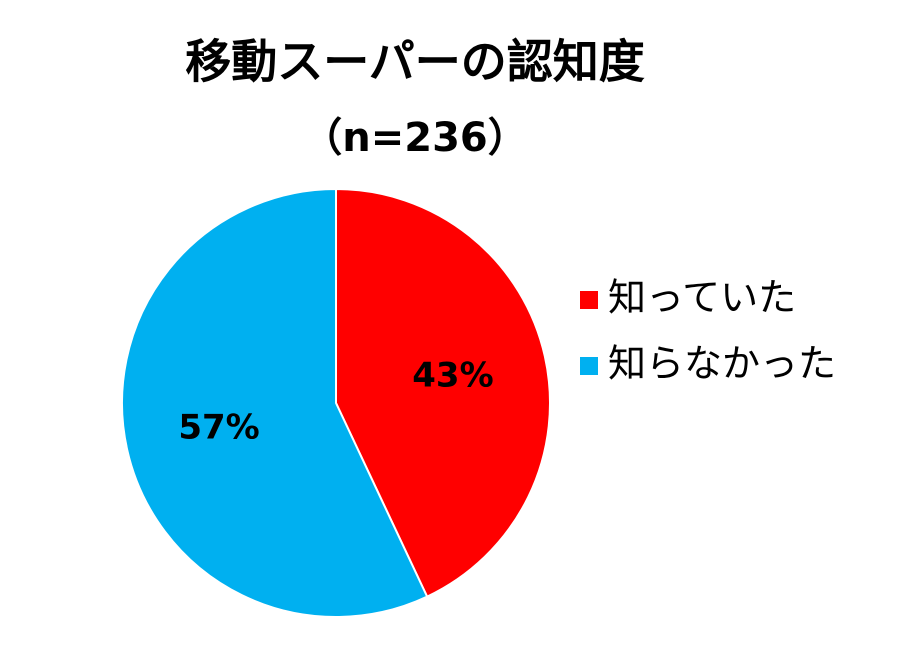 The image size is (920, 661). What do you see at coordinates (702, 298) in the screenshot?
I see `legend-label: 知っていた` at bounding box center [702, 298].